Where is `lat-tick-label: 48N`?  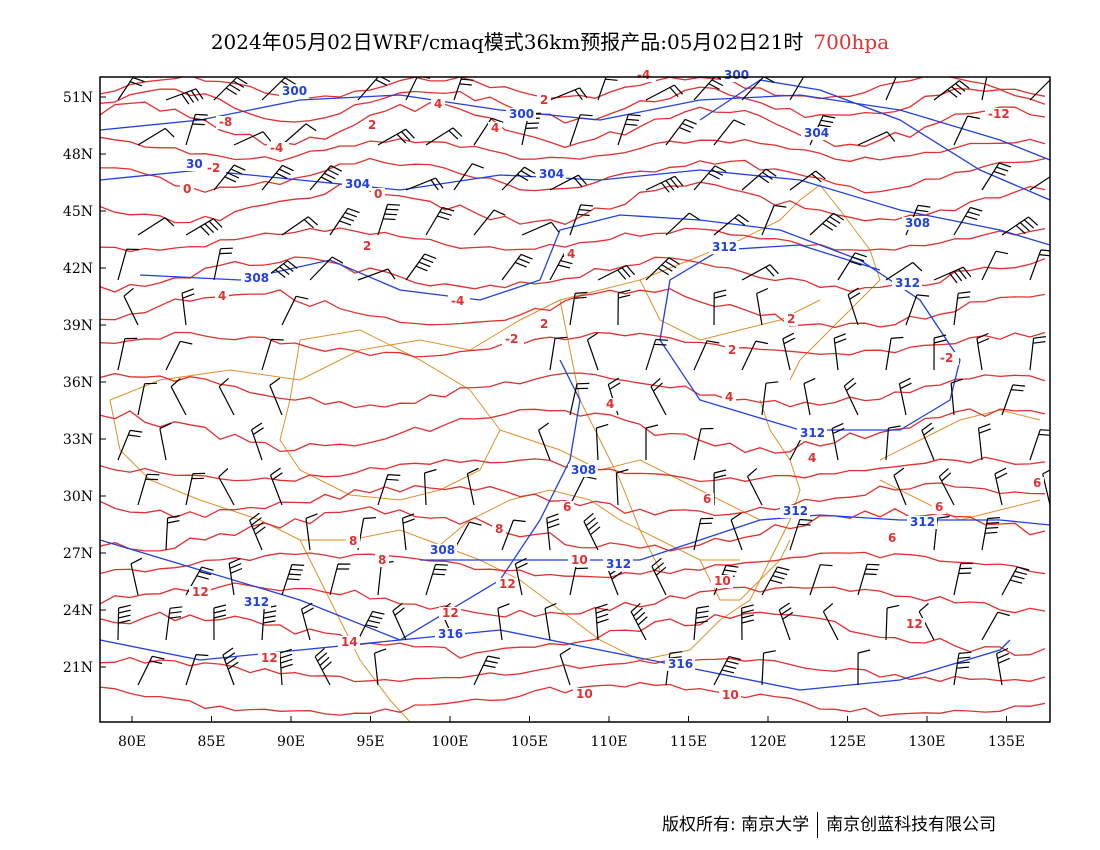 lat-tick-label: 48N is located at coordinates (78, 155).